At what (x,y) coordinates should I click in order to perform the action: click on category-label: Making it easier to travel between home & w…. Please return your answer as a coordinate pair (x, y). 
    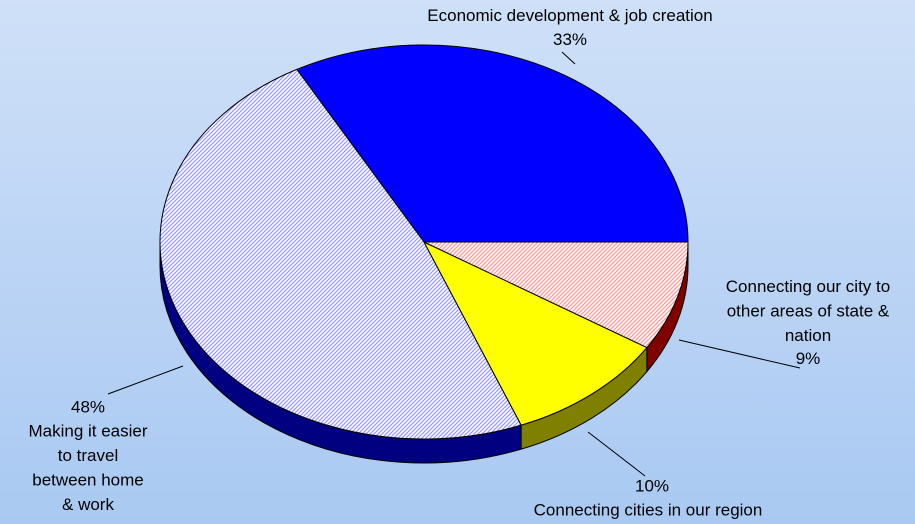
    Looking at the image, I should click on (87, 468).